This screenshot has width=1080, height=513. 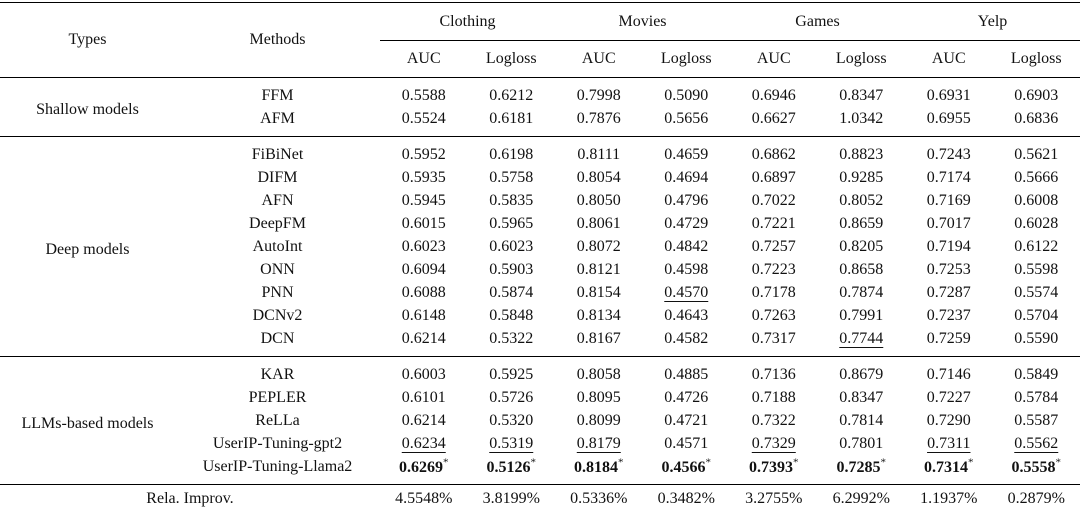 What do you see at coordinates (599, 470) in the screenshot?
I see `value-cell: 0.8184*` at bounding box center [599, 470].